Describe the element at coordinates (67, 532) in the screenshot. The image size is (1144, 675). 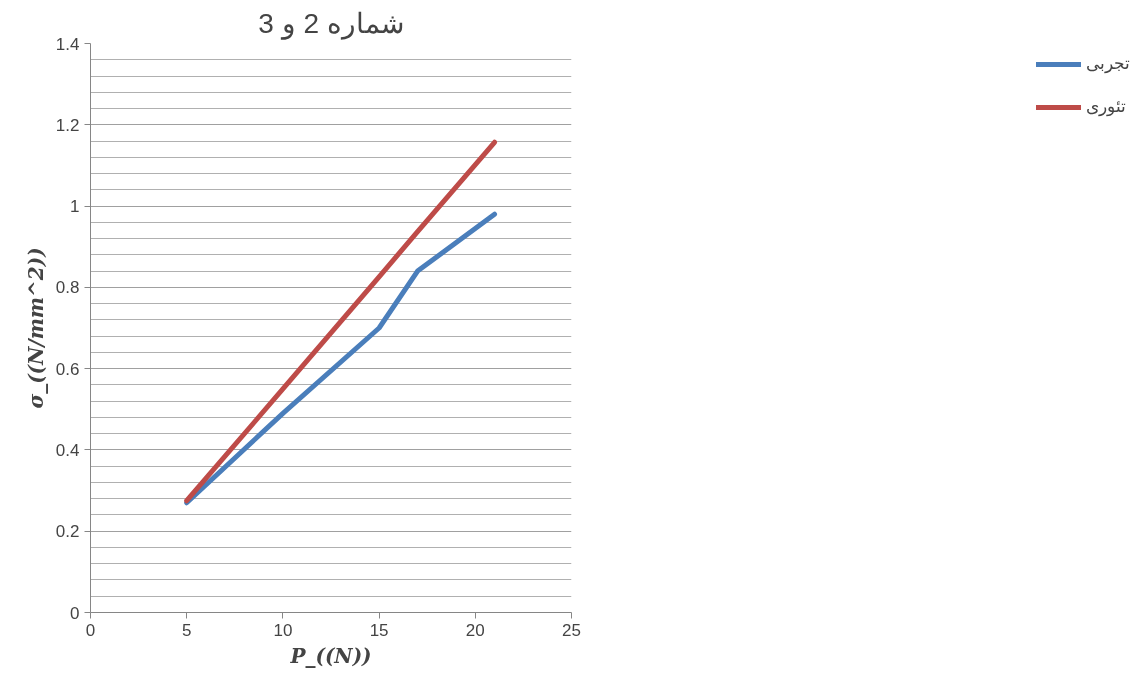
I see `y-tick-label: 0.2` at that location.